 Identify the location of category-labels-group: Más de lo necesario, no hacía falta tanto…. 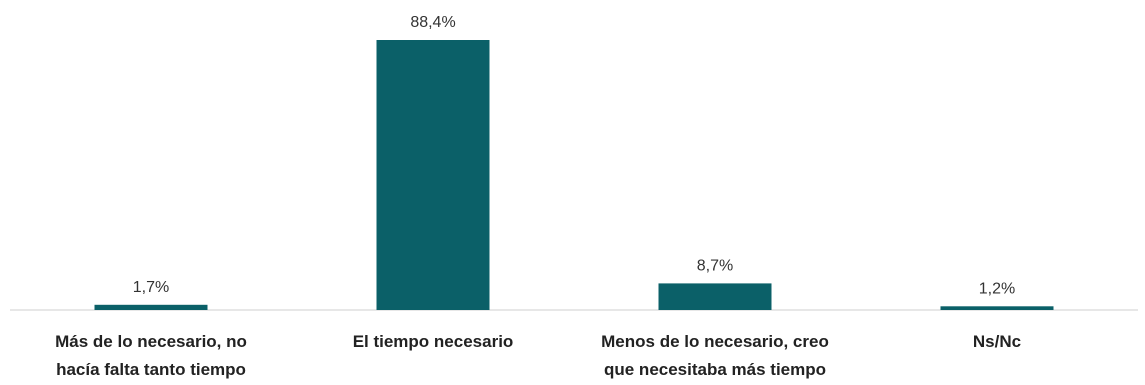
(538, 355).